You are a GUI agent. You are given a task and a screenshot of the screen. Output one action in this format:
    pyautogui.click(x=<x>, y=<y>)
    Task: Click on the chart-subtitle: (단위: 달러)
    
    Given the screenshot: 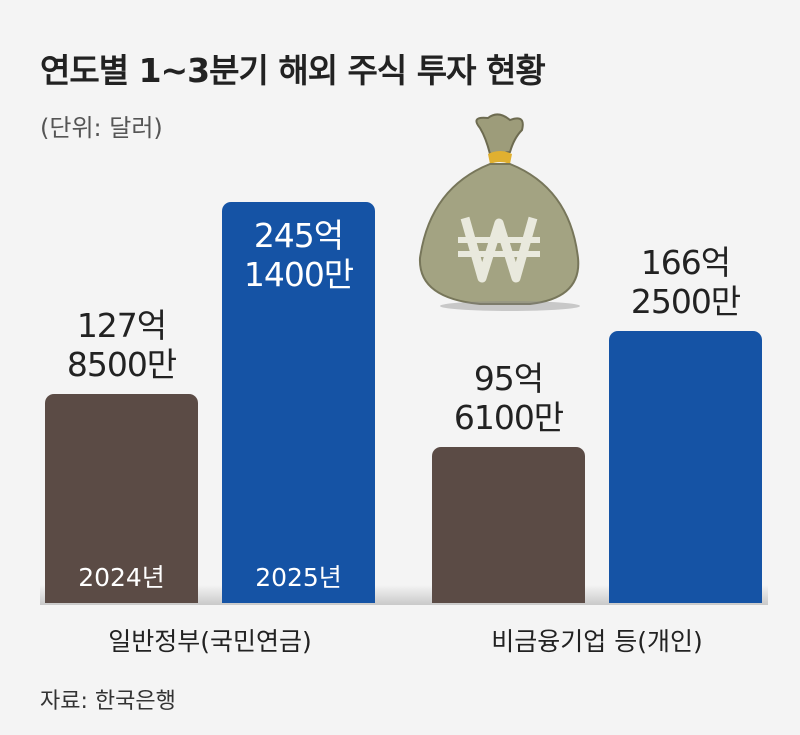 What is the action you would take?
    pyautogui.click(x=101, y=128)
    